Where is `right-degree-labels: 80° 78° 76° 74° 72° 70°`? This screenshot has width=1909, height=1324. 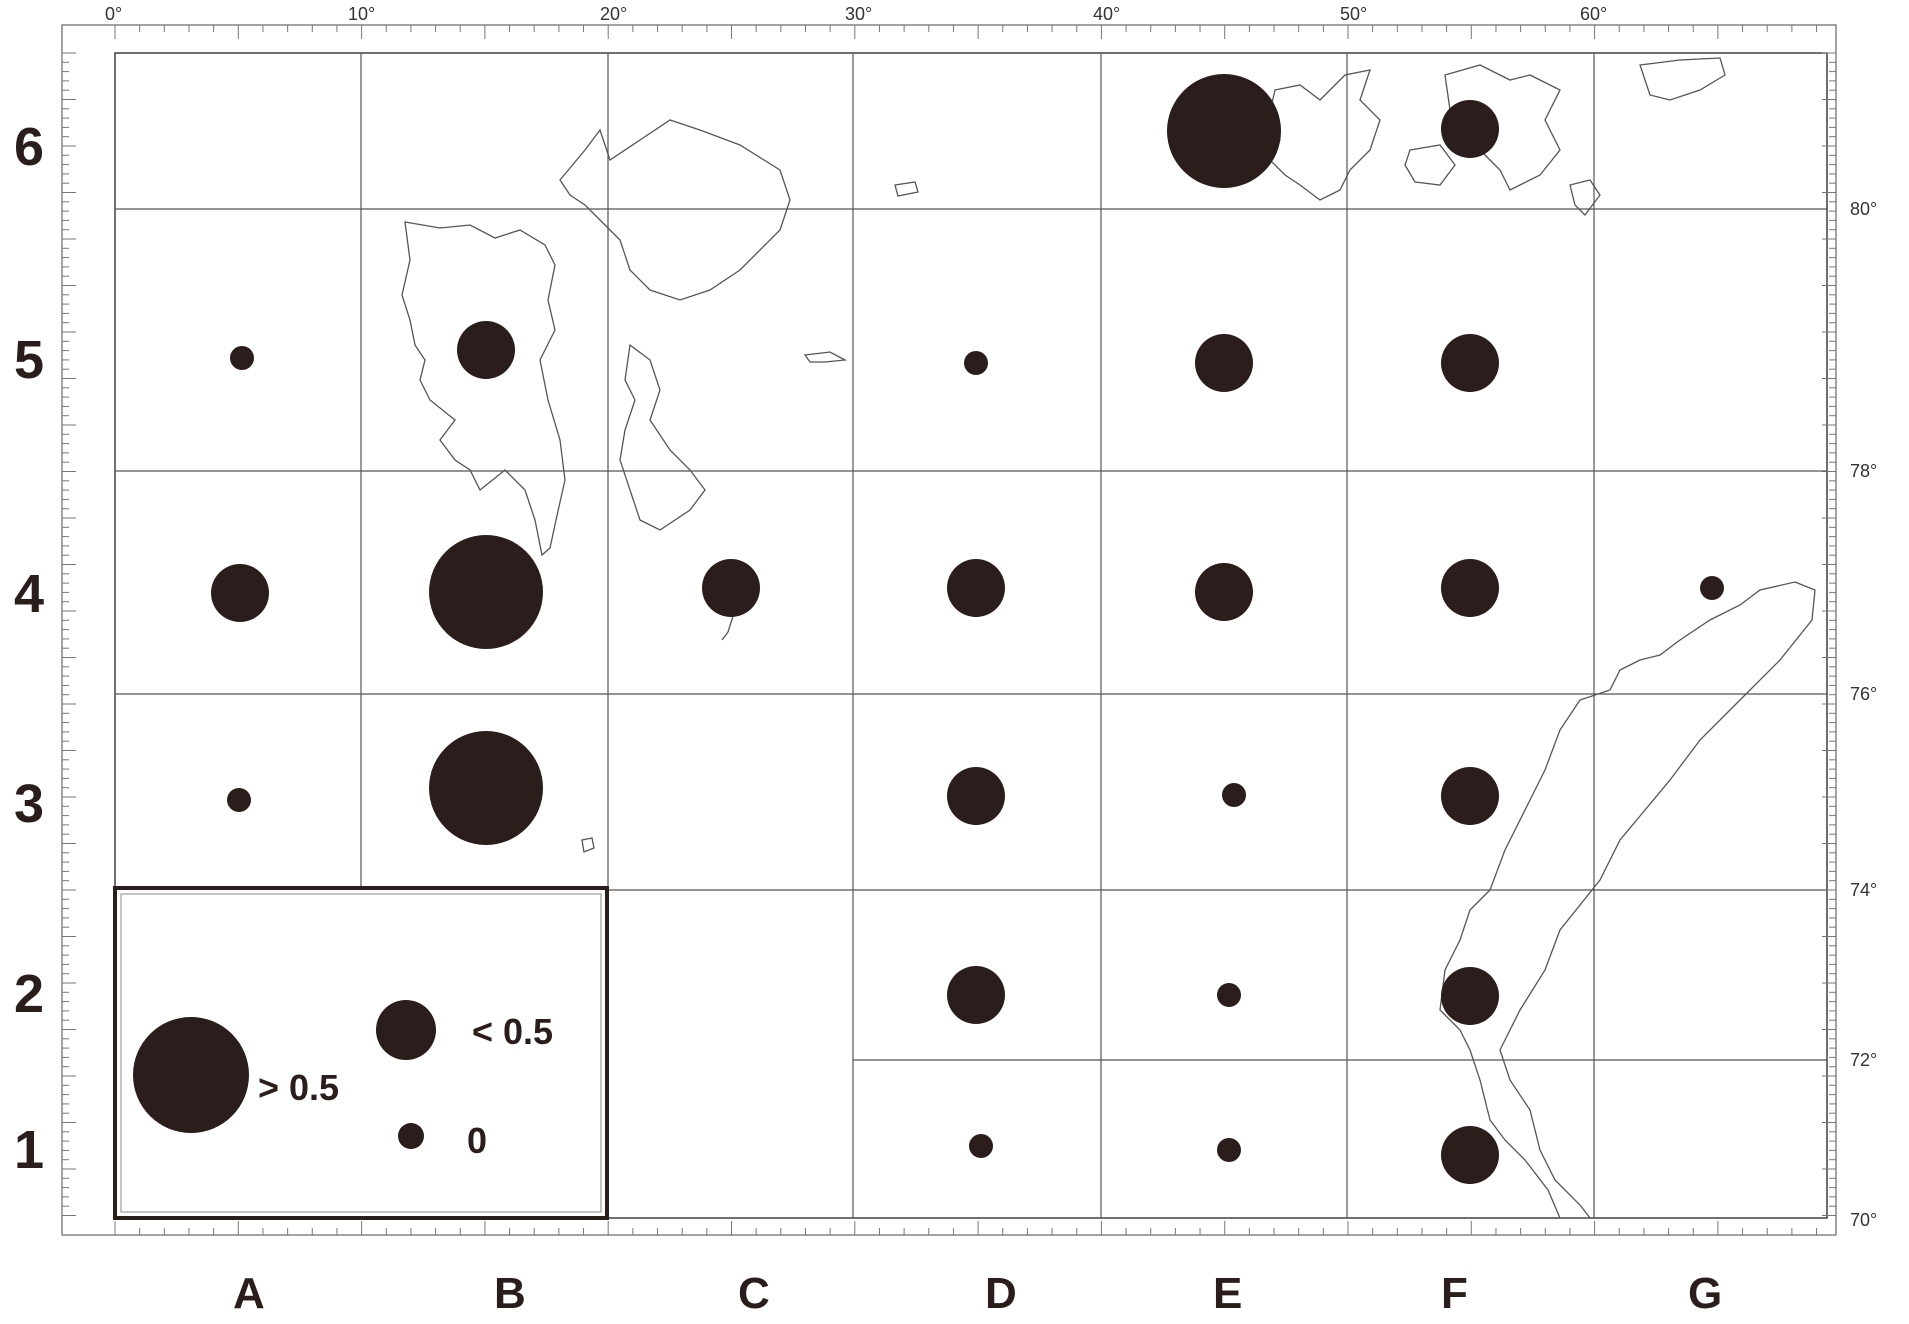
right-degree-labels: 80° 78° 76° 74° 72° 70° is located at coordinates (1863, 714).